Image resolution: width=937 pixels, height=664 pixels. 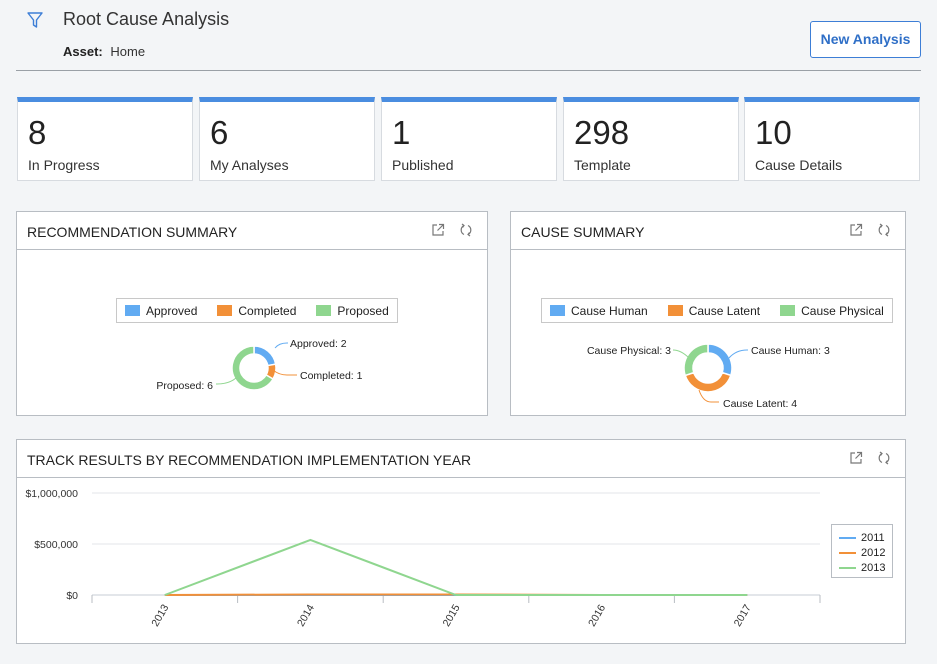 I want to click on tile-label: Cause Details, so click(x=799, y=165).